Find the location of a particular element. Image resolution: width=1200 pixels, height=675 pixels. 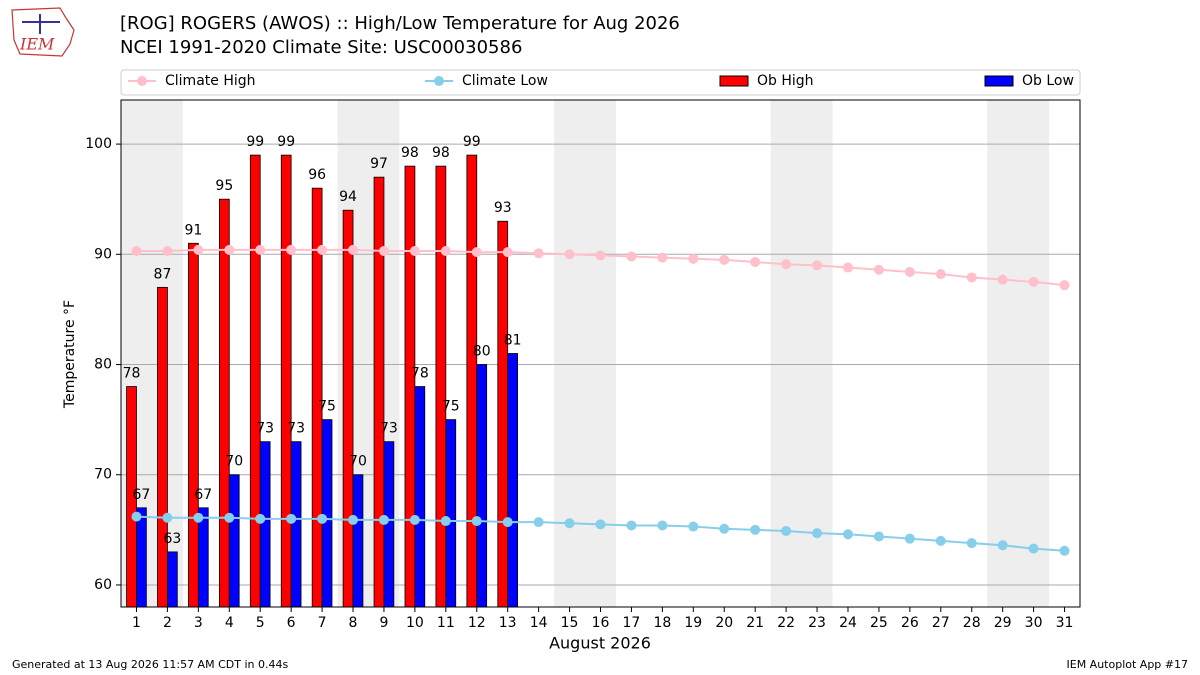

y-tick-label: 60 is located at coordinates (103, 585).